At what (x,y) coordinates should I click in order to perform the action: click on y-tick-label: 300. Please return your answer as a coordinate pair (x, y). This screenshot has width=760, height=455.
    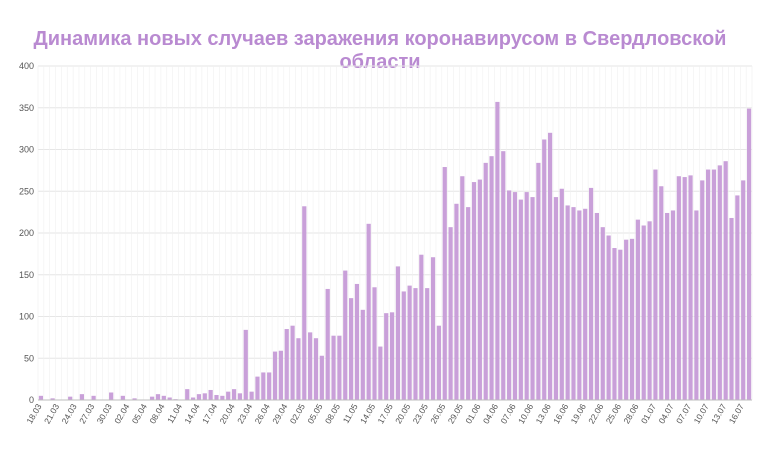
    Looking at the image, I should click on (26, 150).